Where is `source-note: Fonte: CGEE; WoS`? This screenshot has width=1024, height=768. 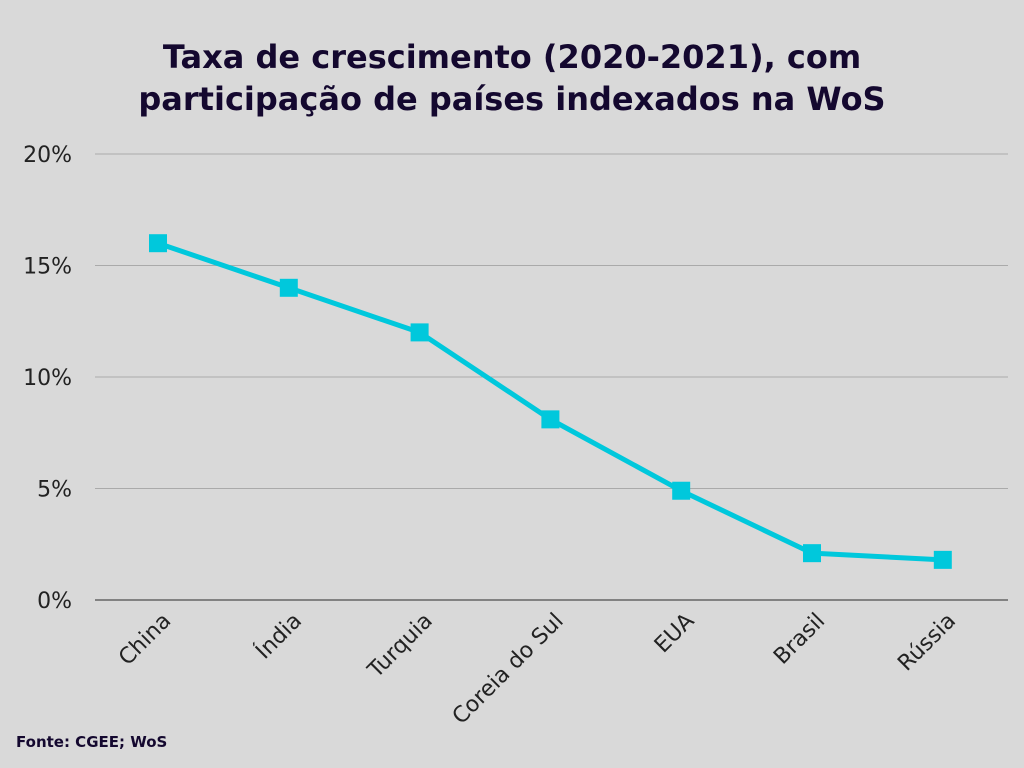 source-note: Fonte: CGEE; WoS is located at coordinates (92, 742).